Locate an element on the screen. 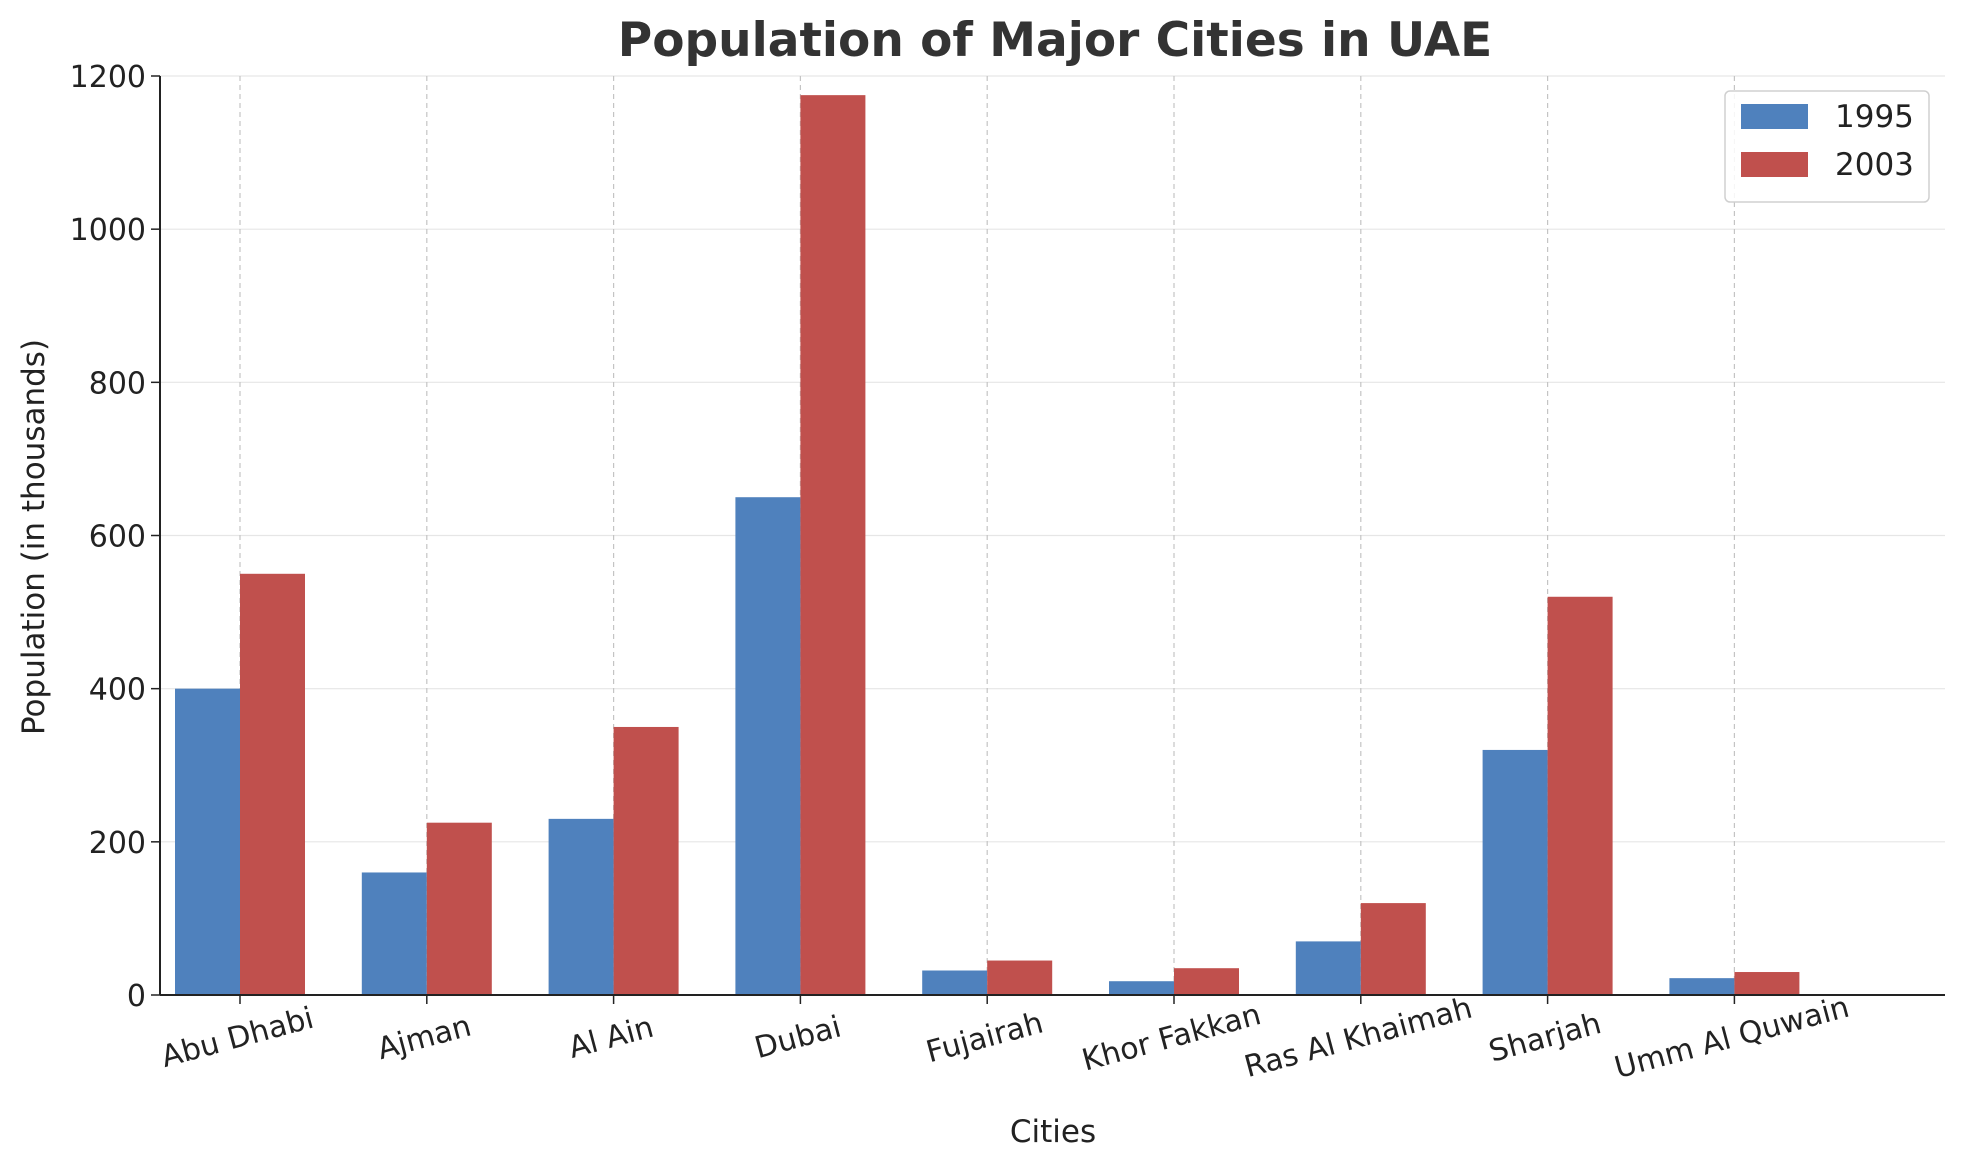 This screenshot has height=1168, width=1961. y-tick-label: 800 is located at coordinates (117, 383).